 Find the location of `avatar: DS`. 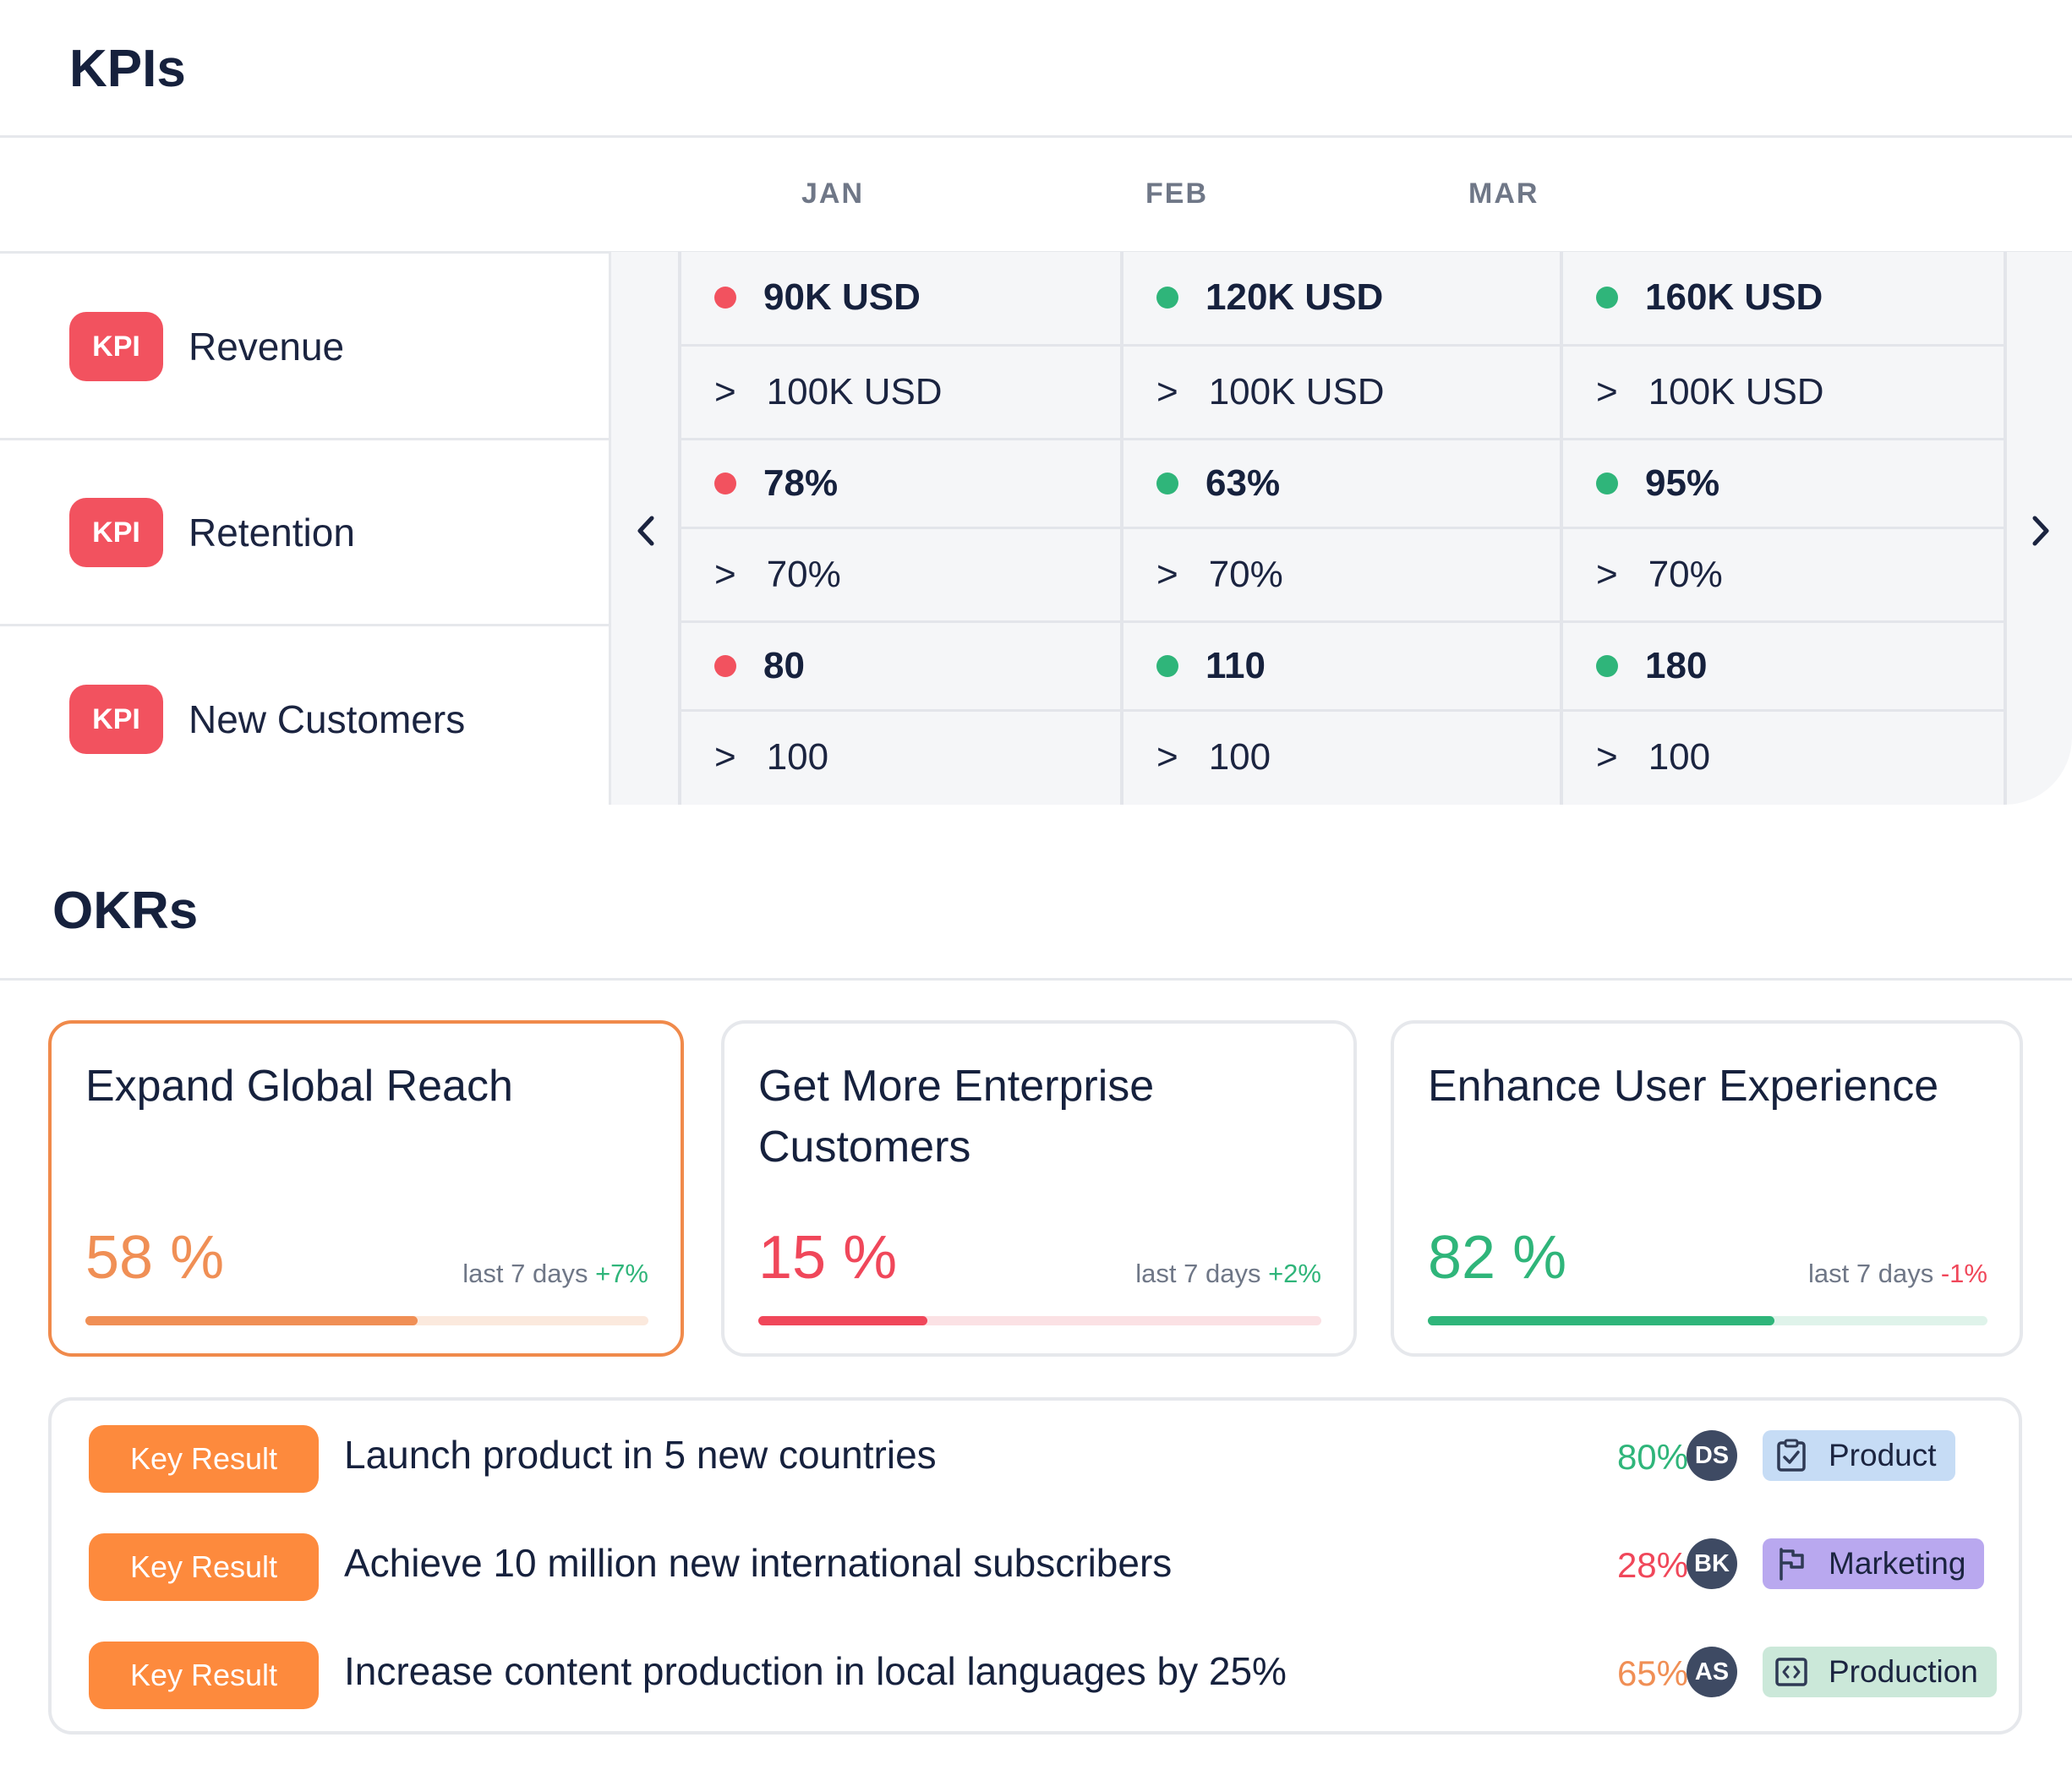

avatar: DS is located at coordinates (1712, 1456).